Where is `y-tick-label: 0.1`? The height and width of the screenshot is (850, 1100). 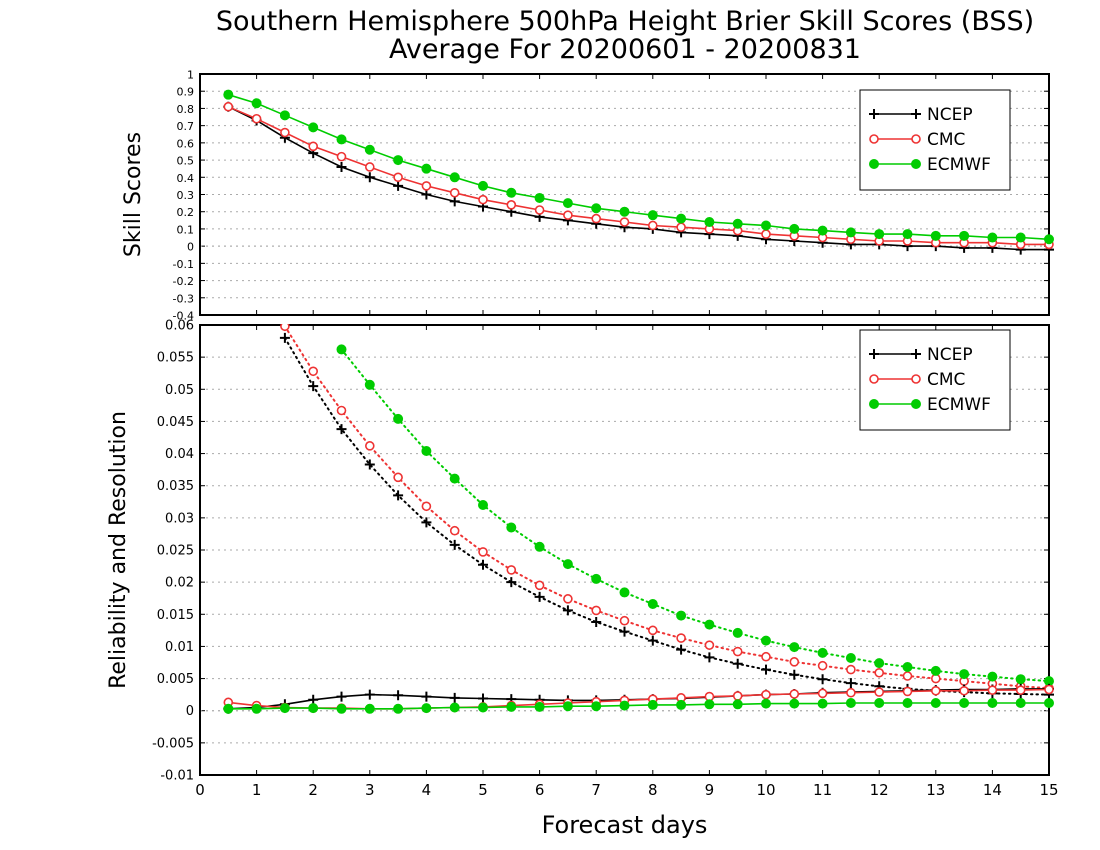 y-tick-label: 0.1 is located at coordinates (186, 229).